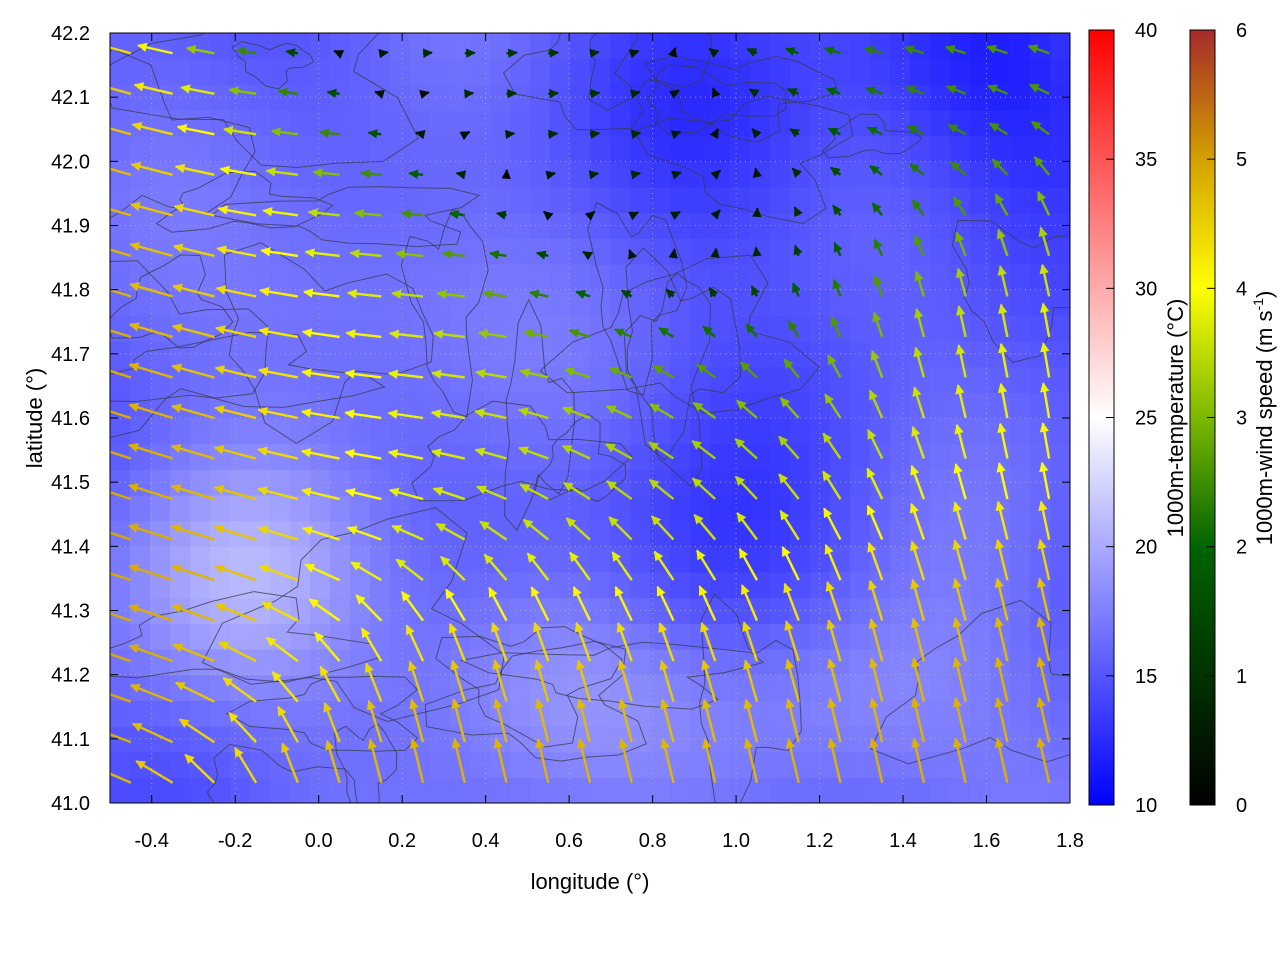 Image resolution: width=1280 pixels, height=960 pixels. Describe the element at coordinates (235, 841) in the screenshot. I see `x-tick-label: -0.2` at that location.